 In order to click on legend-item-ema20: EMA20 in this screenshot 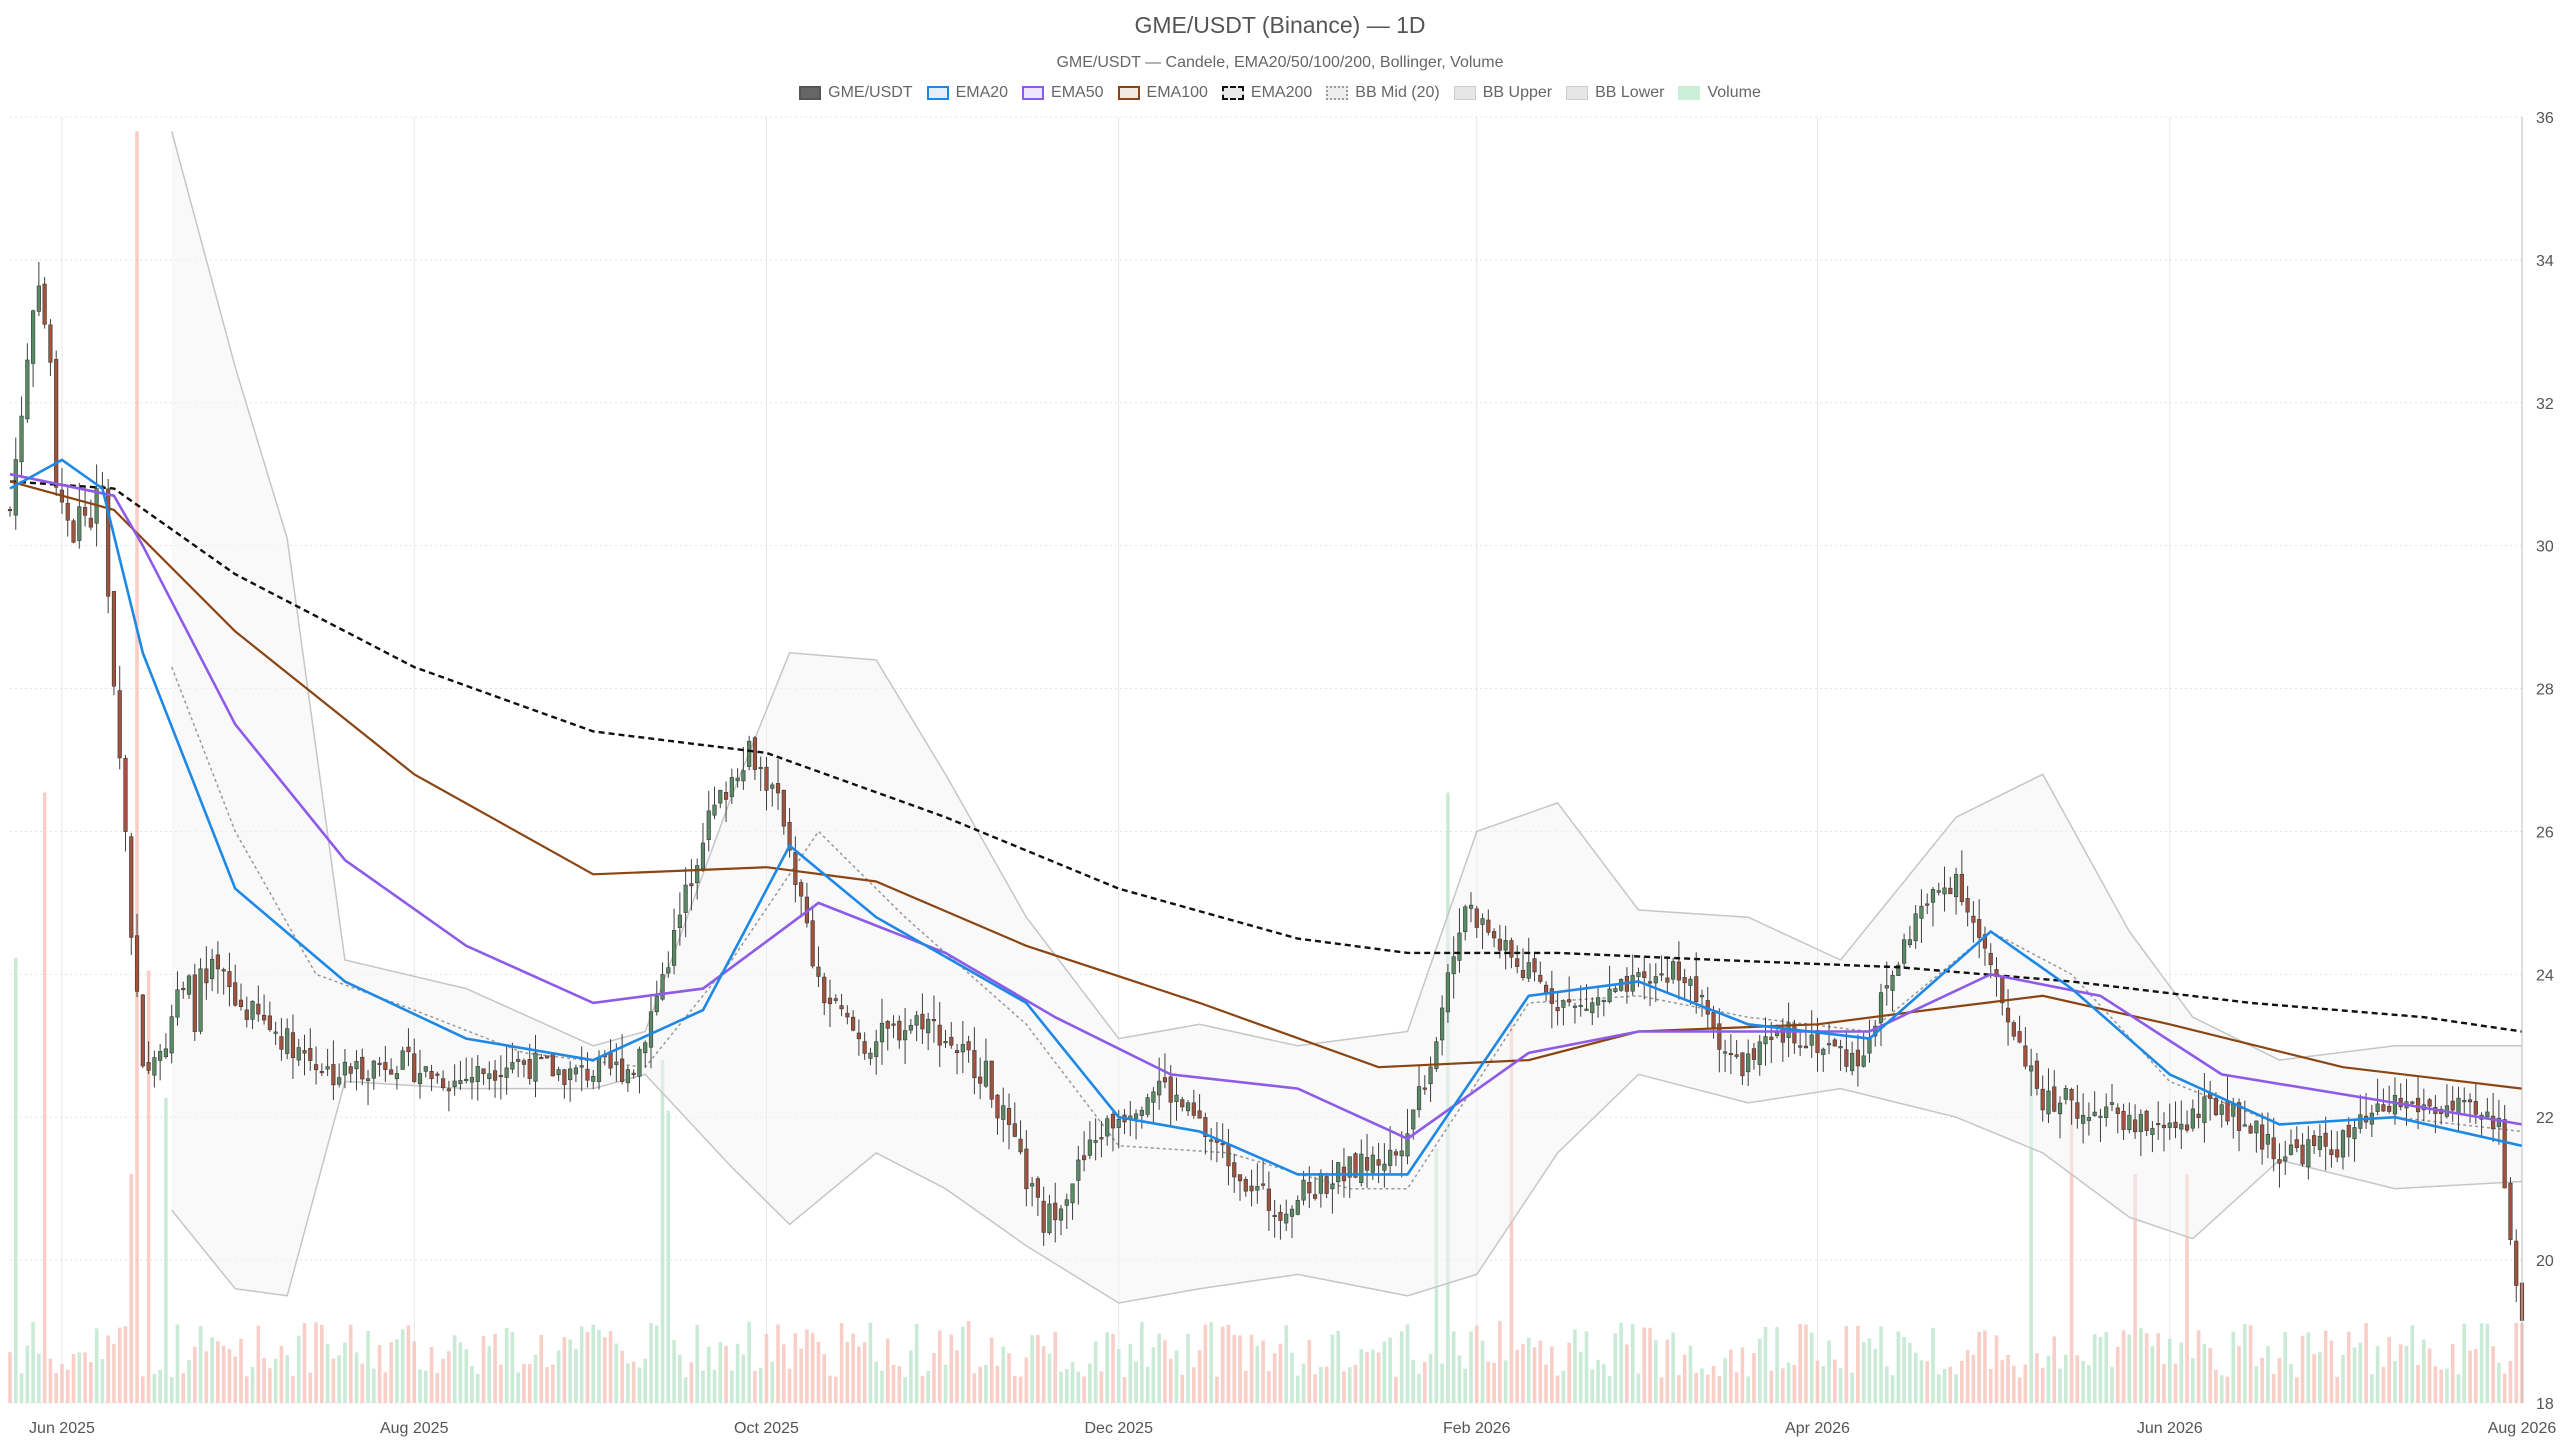, I will do `click(967, 93)`.